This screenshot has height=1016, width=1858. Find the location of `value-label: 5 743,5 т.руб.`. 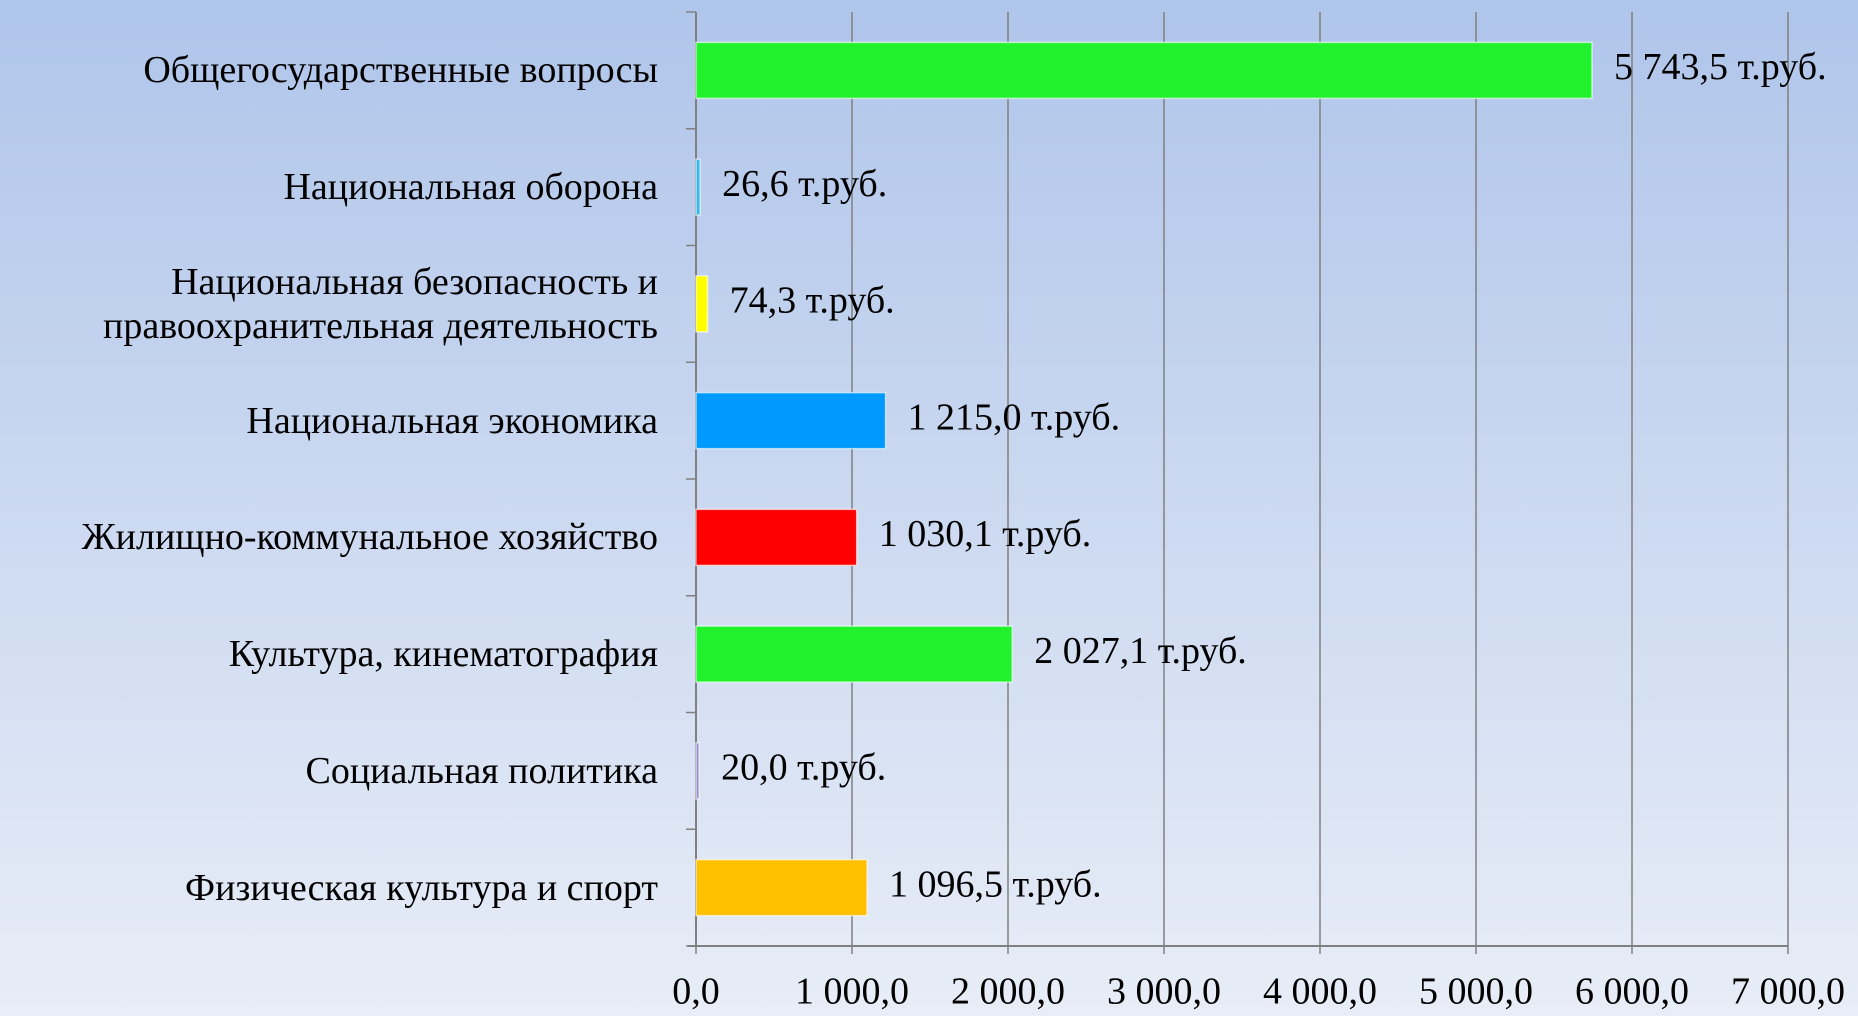

value-label: 5 743,5 т.руб. is located at coordinates (1720, 67).